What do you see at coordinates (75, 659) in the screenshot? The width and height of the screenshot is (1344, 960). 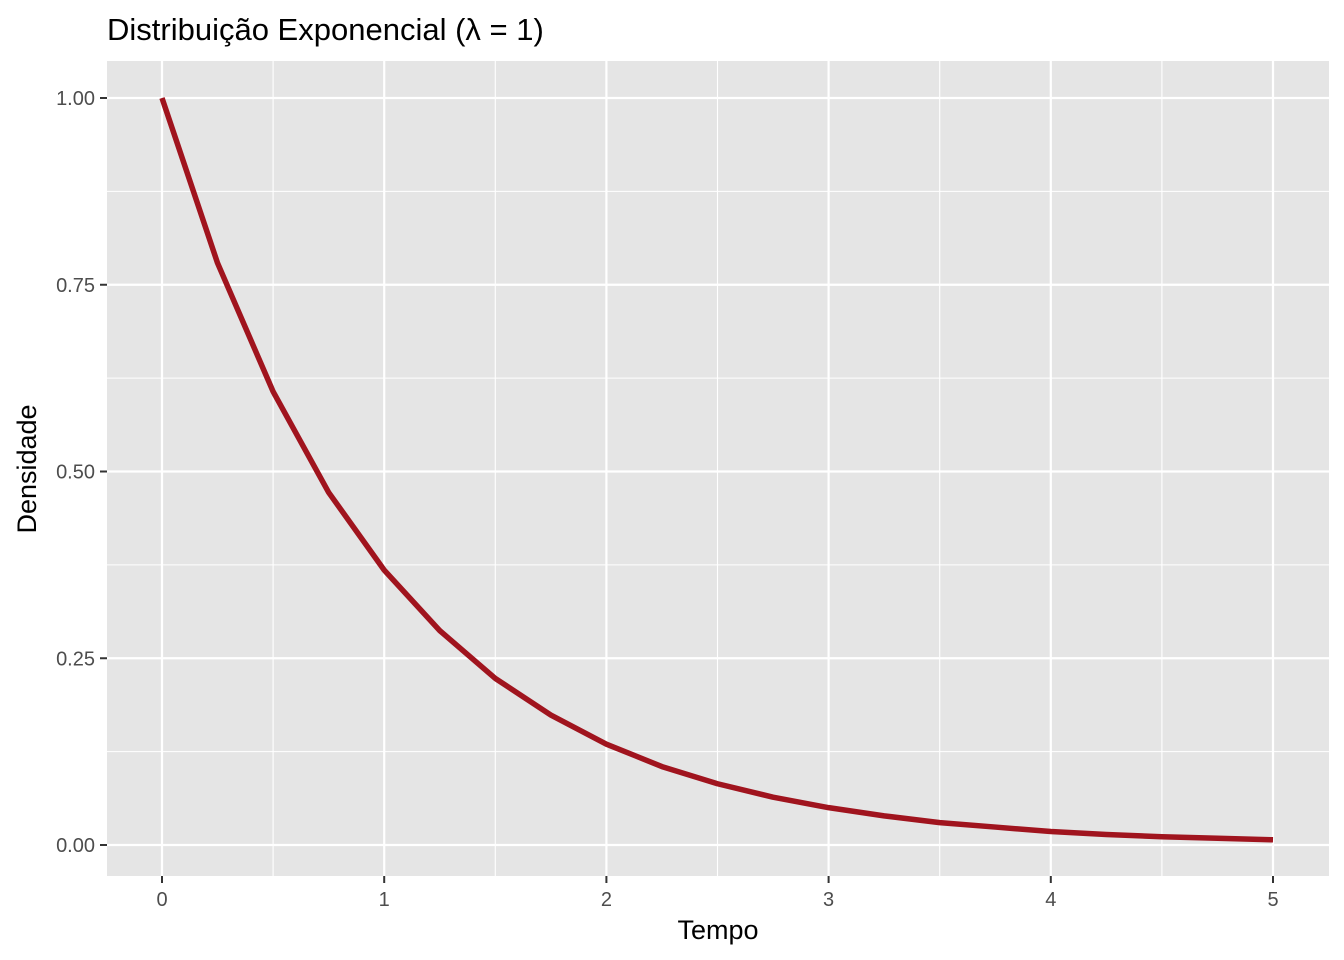 I see `y-tick-label: 0.25` at bounding box center [75, 659].